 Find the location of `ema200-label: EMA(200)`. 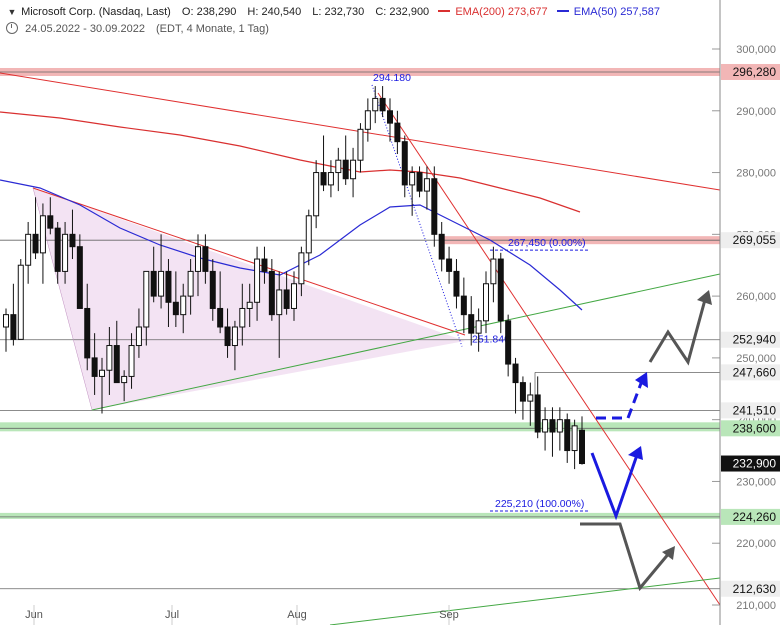

ema200-label: EMA(200) is located at coordinates (480, 12).